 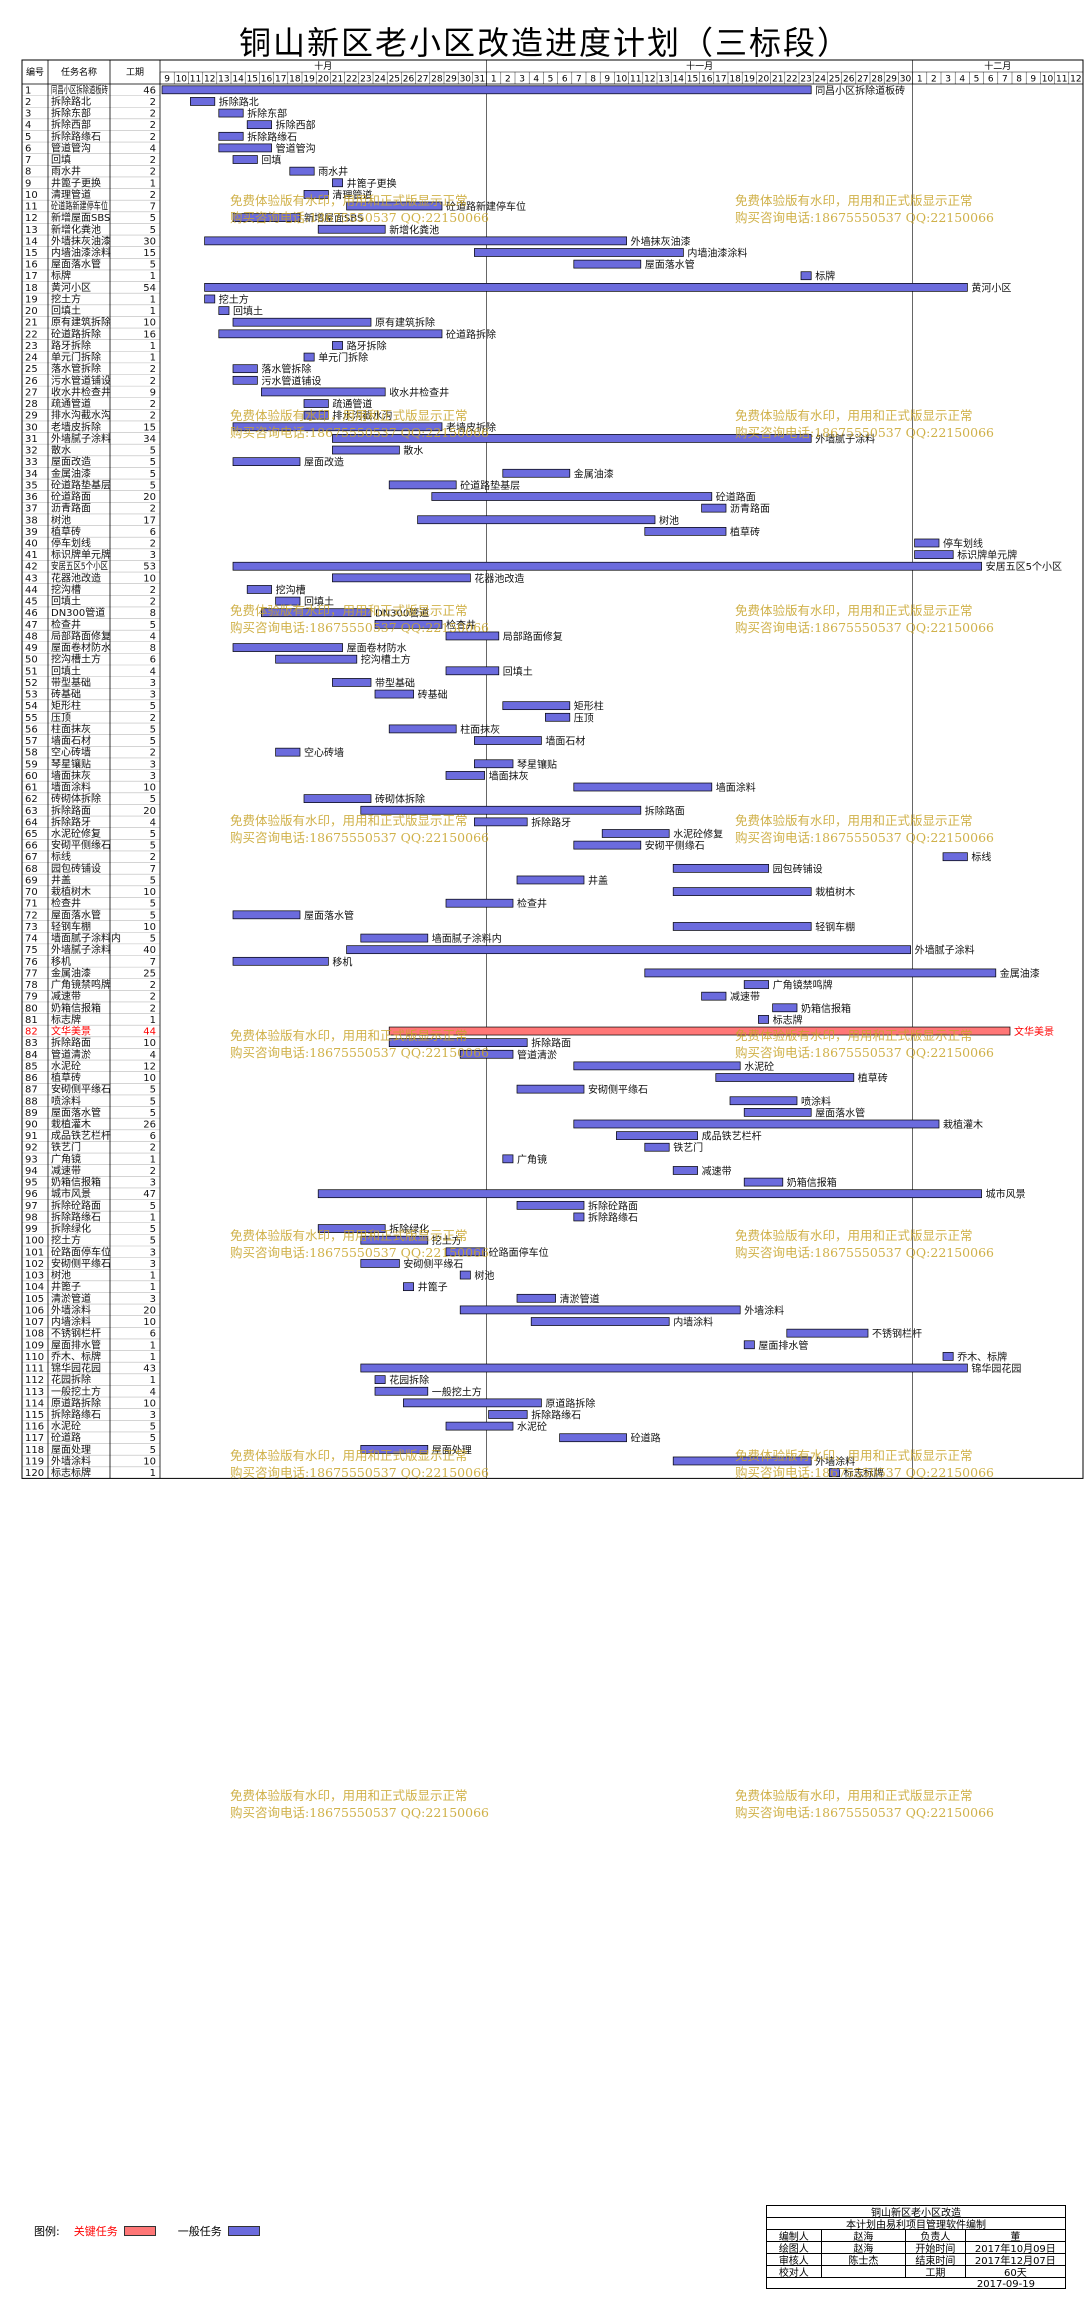 What do you see at coordinates (451, 80) in the screenshot?
I see `day-label: 29` at bounding box center [451, 80].